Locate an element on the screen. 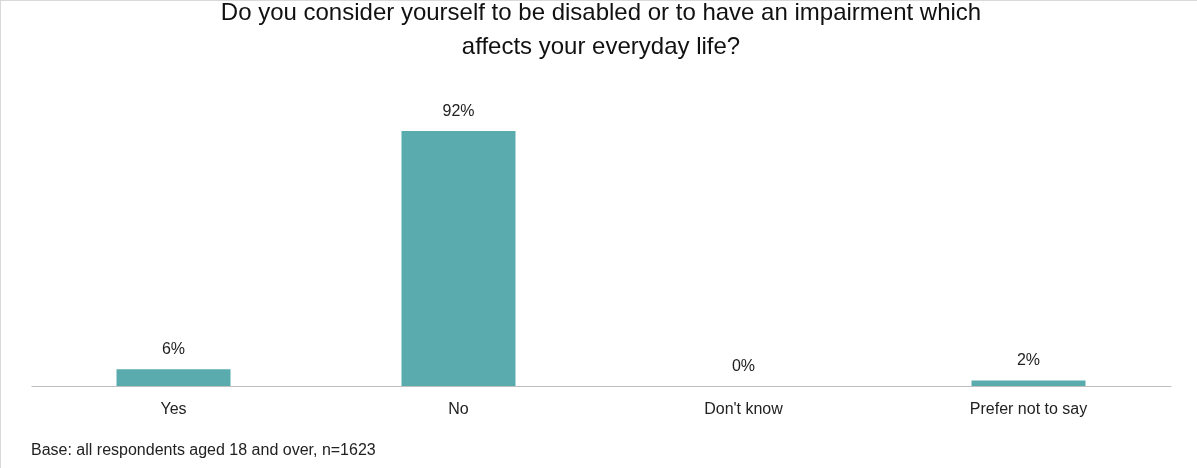 The width and height of the screenshot is (1197, 468). x-tick-label: No is located at coordinates (458, 408).